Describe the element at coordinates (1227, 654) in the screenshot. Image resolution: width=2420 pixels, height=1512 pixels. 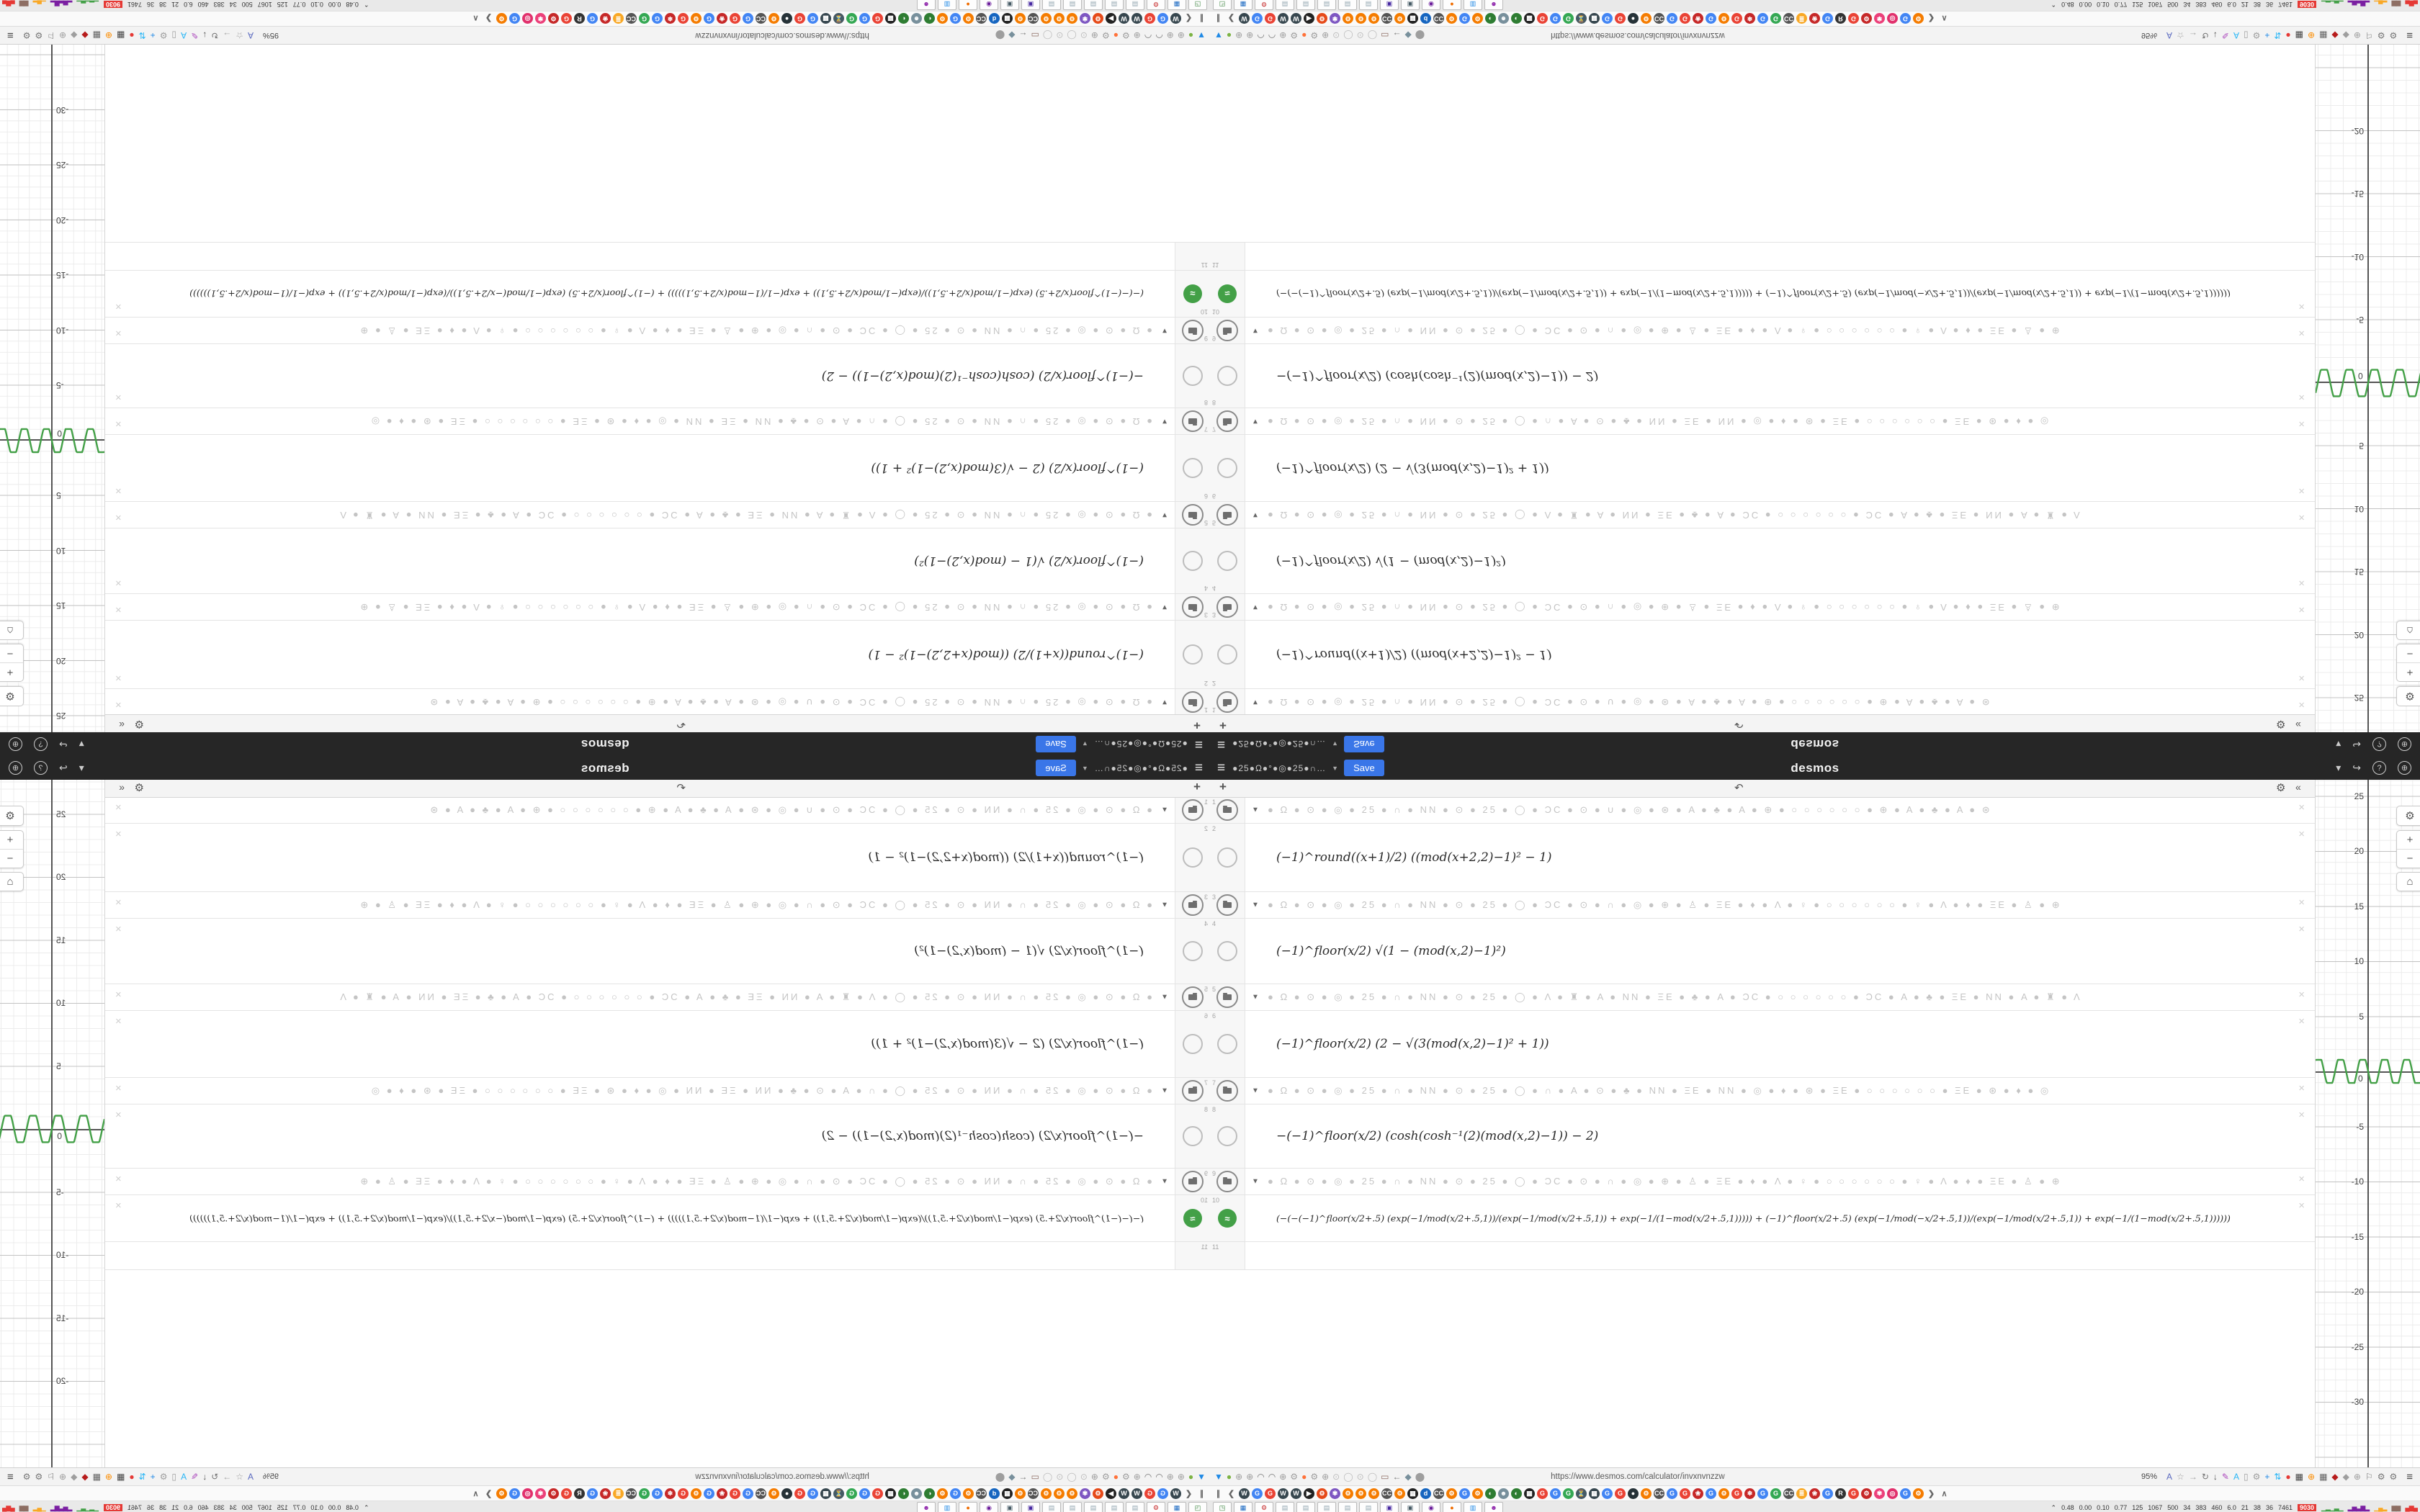
I see `row-gutter: 2` at that location.